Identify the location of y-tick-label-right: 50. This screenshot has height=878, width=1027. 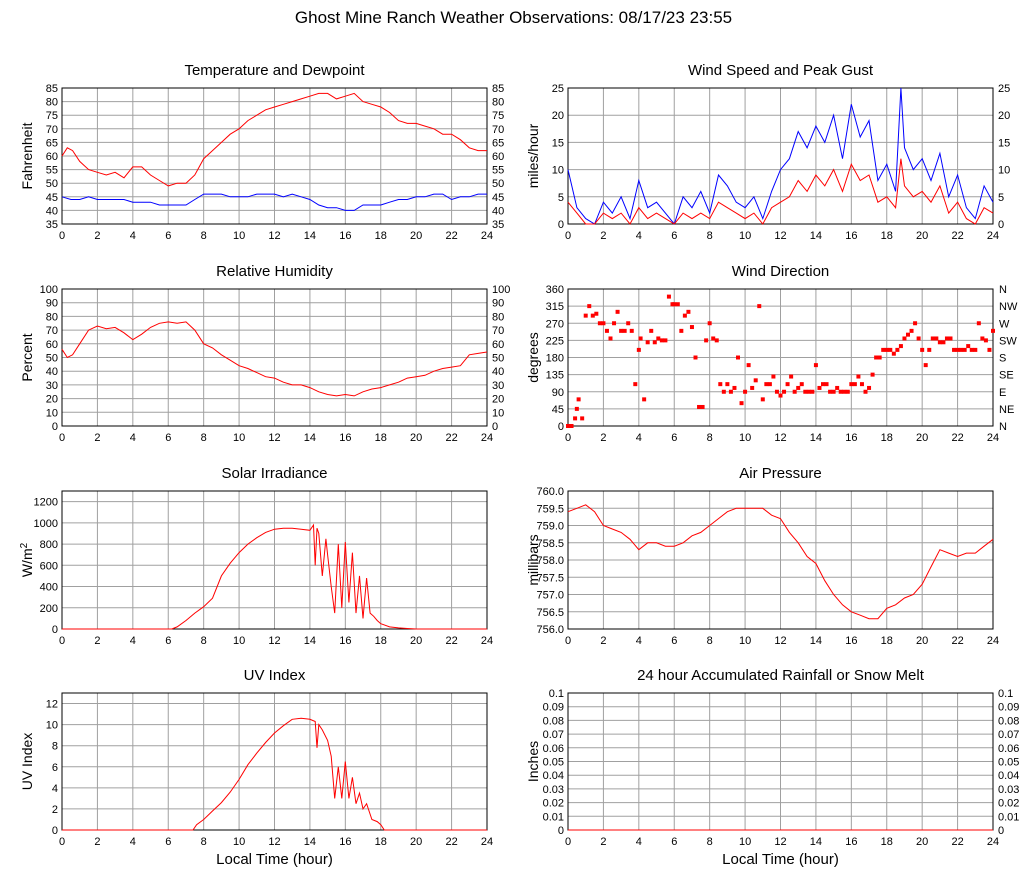
(498, 359).